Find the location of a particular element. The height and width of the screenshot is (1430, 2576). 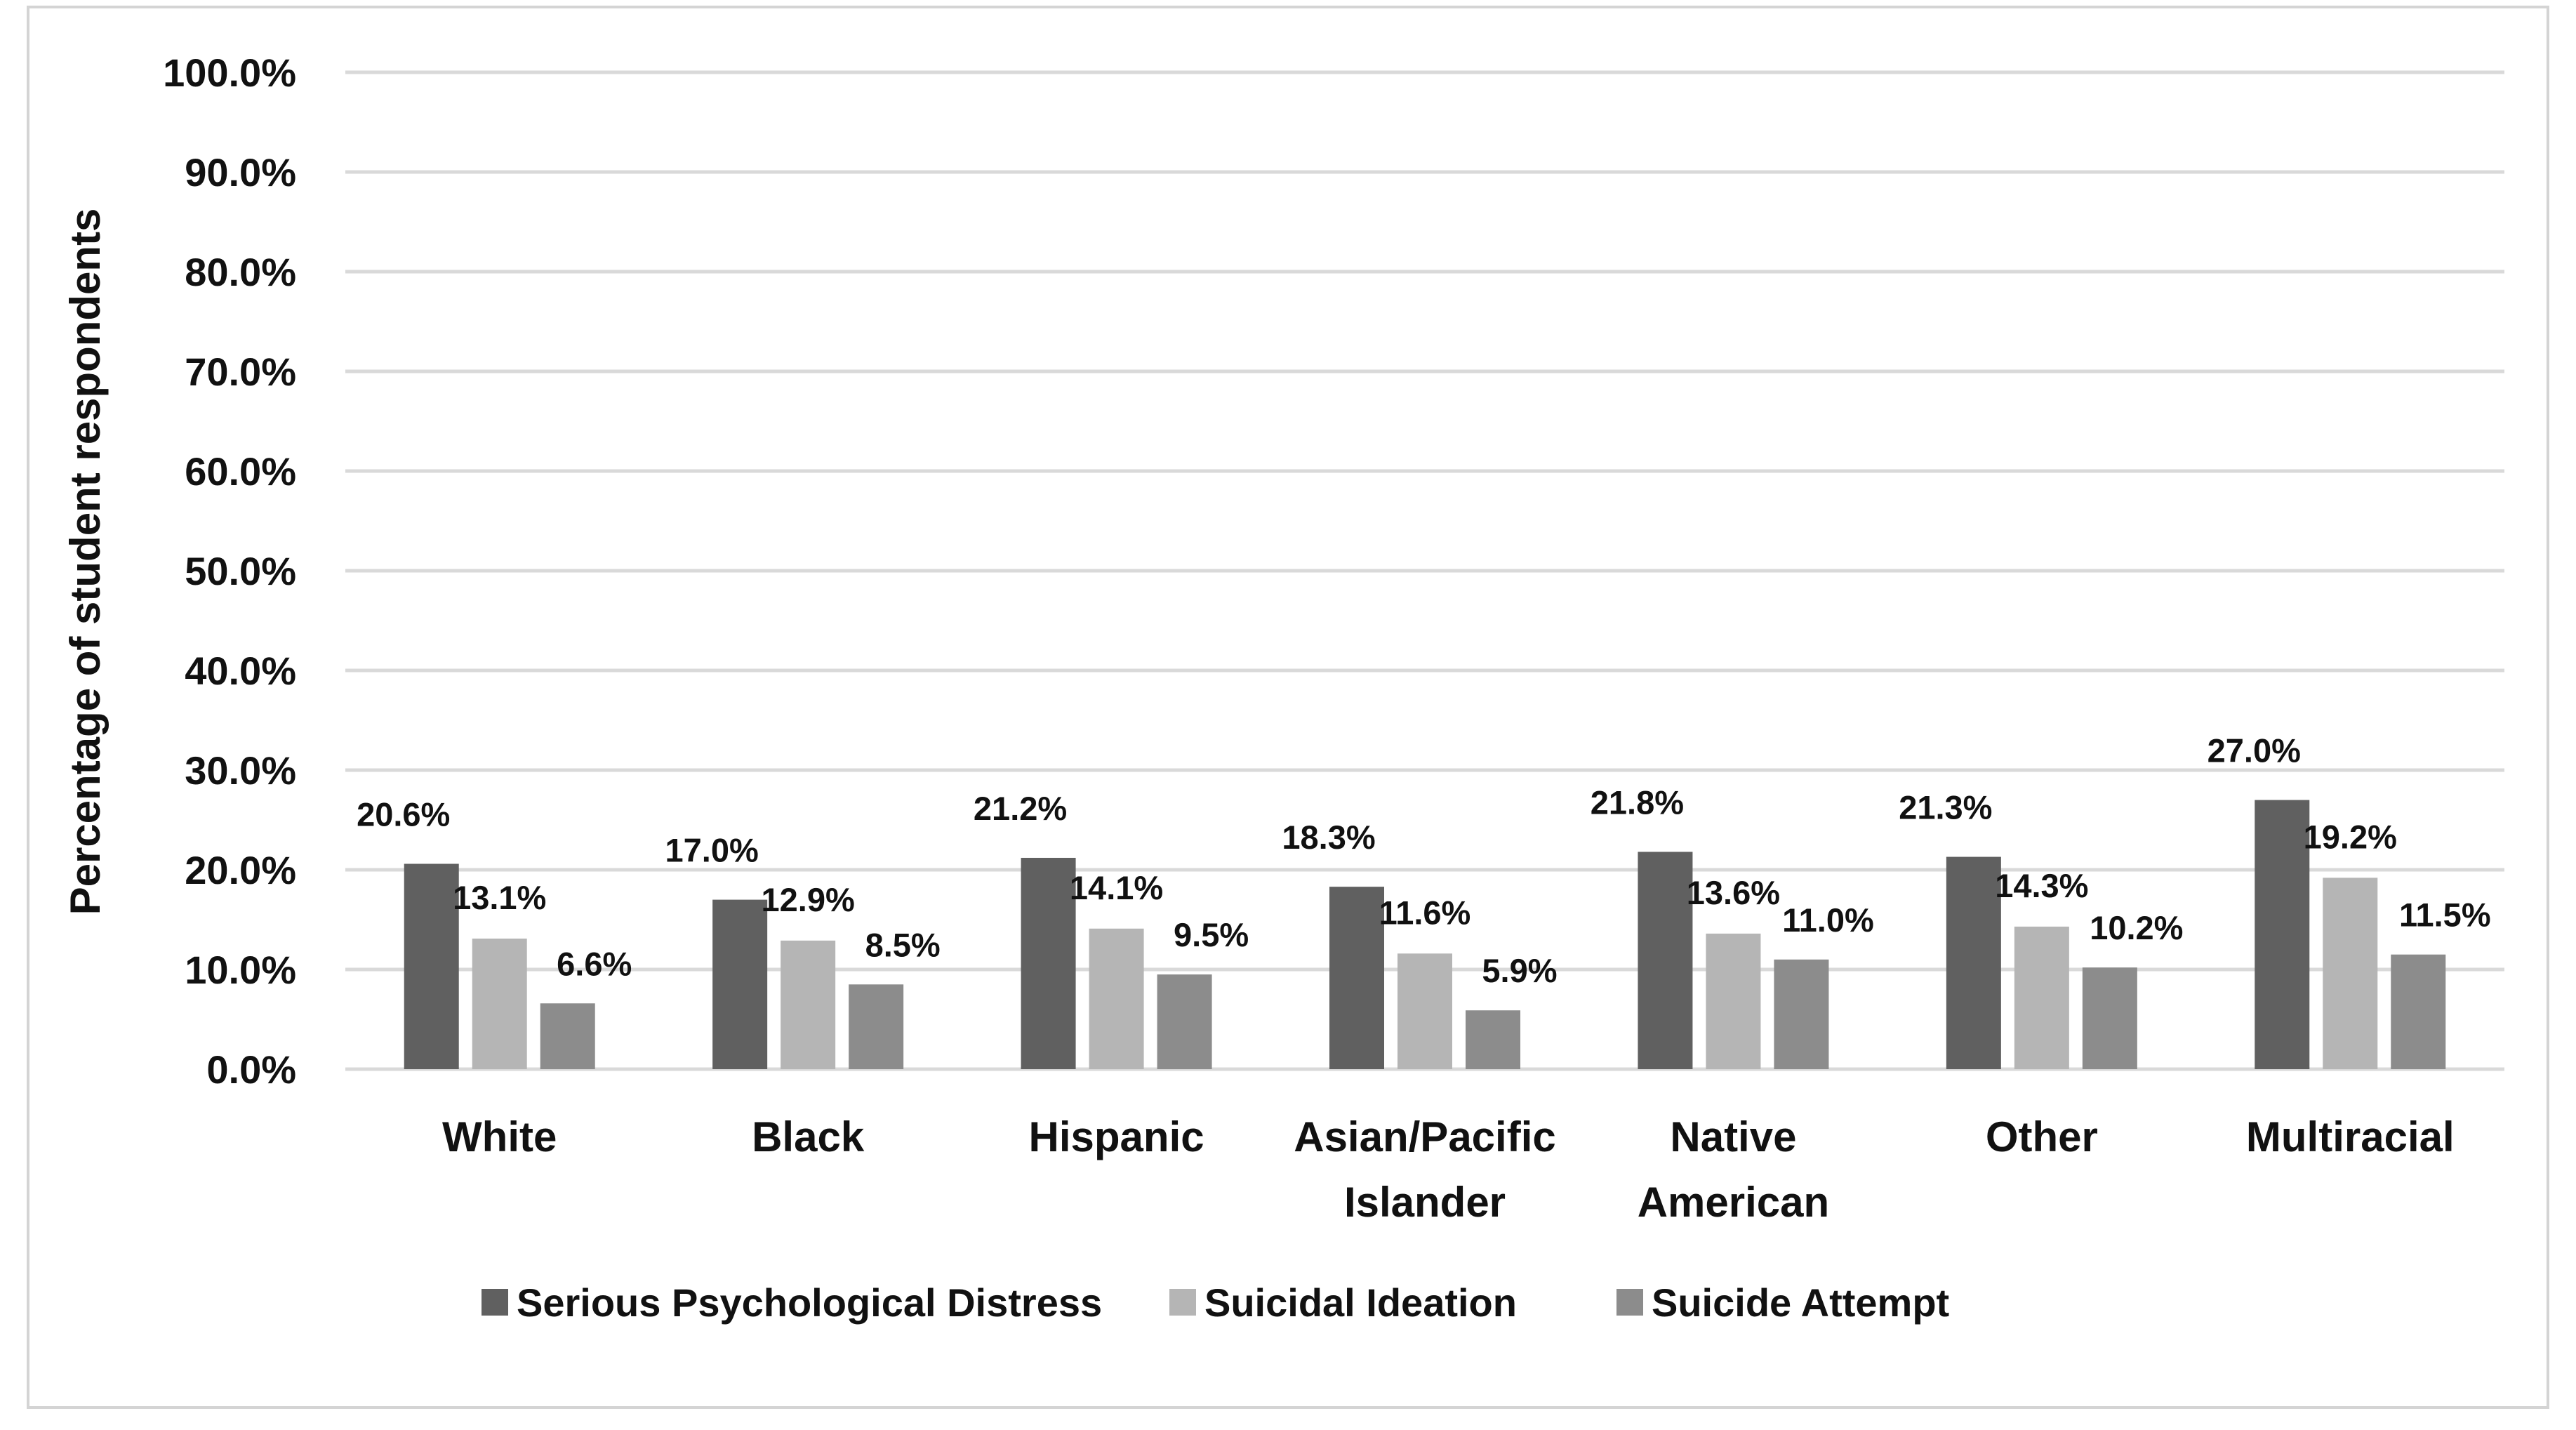

data-label: 27.0% is located at coordinates (2254, 750).